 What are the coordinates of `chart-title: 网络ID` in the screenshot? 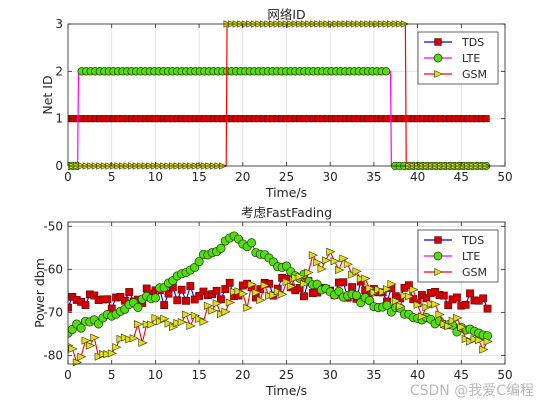 It's located at (286, 14).